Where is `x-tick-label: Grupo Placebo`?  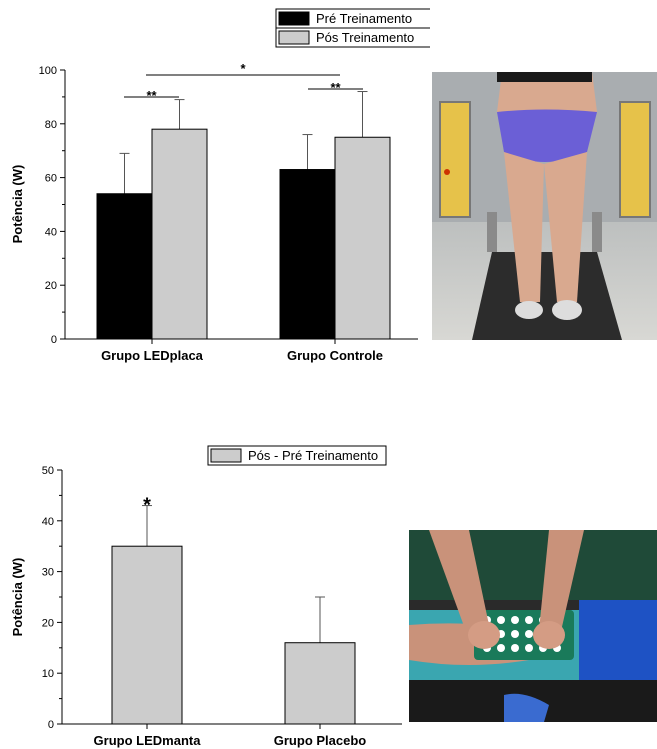 x-tick-label: Grupo Placebo is located at coordinates (320, 740).